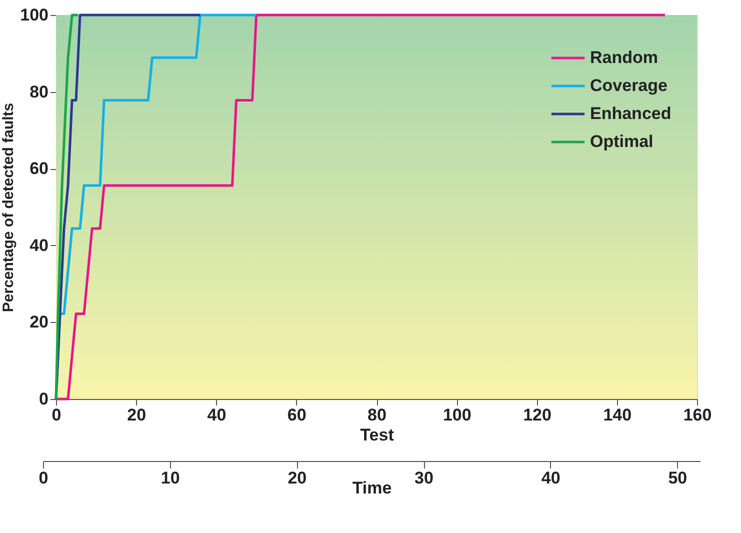  Describe the element at coordinates (550, 478) in the screenshot. I see `x2-tick-label: 40` at that location.